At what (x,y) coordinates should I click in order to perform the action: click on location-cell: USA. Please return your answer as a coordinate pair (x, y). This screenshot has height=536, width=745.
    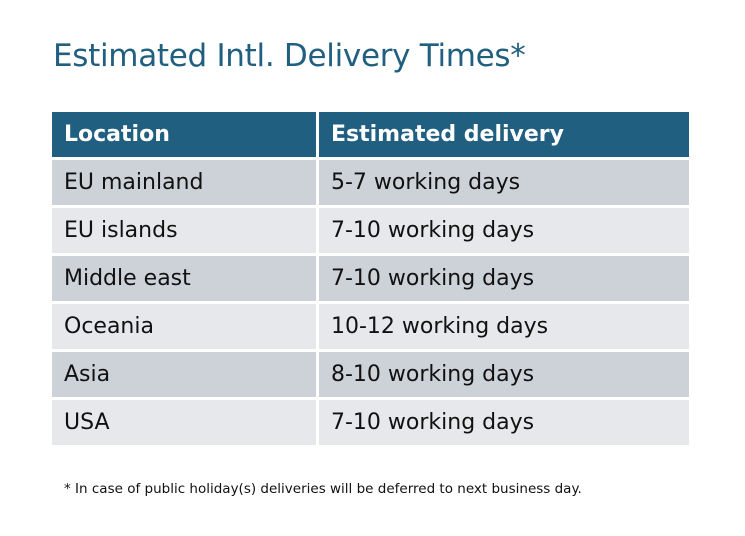
    Looking at the image, I should click on (184, 422).